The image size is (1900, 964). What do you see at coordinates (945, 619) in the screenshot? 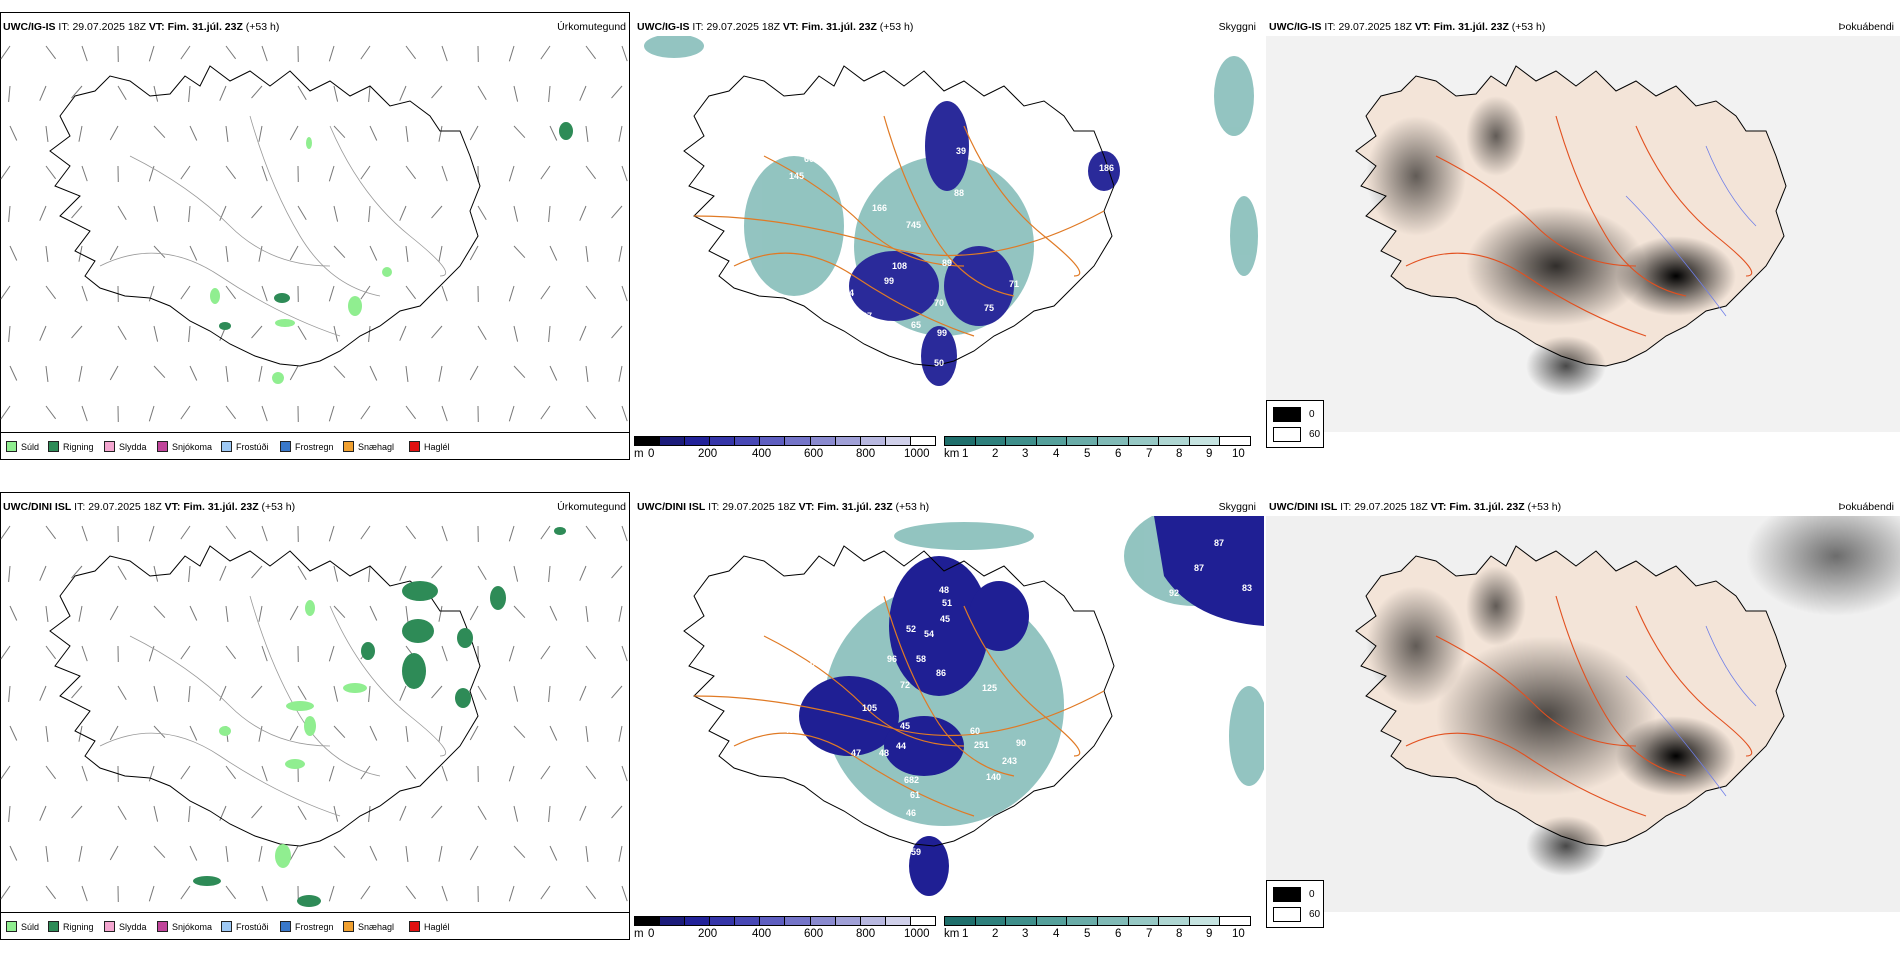
I see `ceiling-label: 45` at bounding box center [945, 619].